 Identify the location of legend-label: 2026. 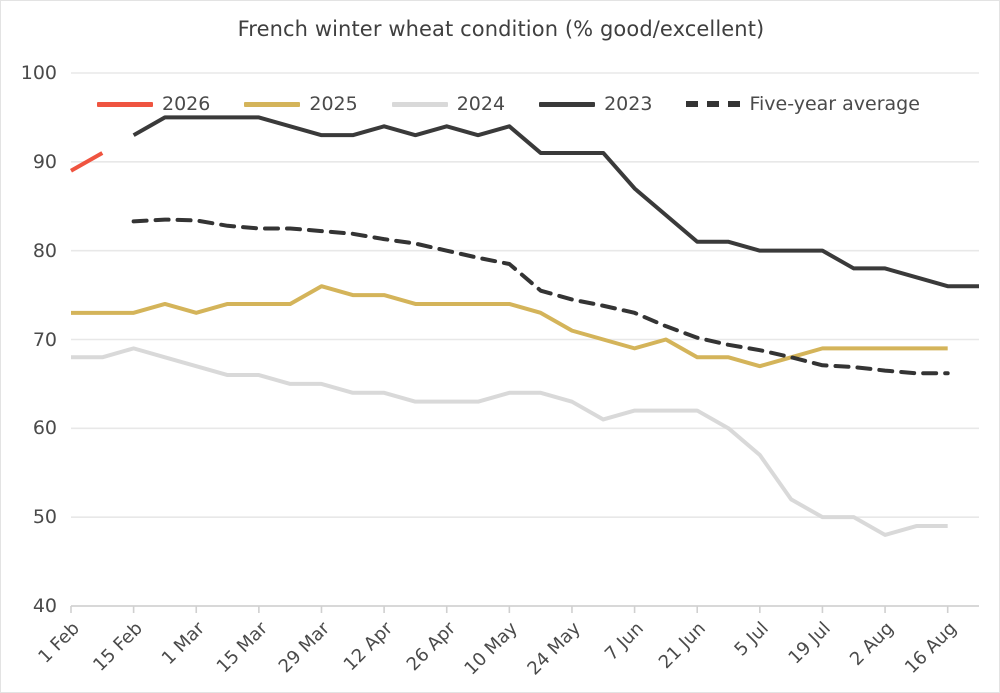
(186, 104).